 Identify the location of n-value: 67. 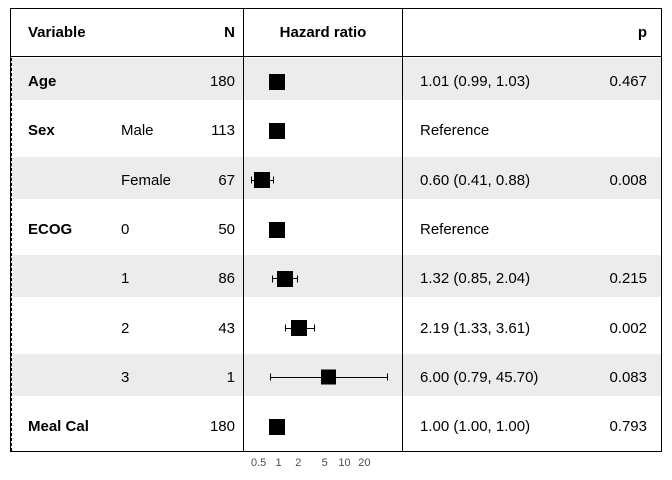
(226, 180).